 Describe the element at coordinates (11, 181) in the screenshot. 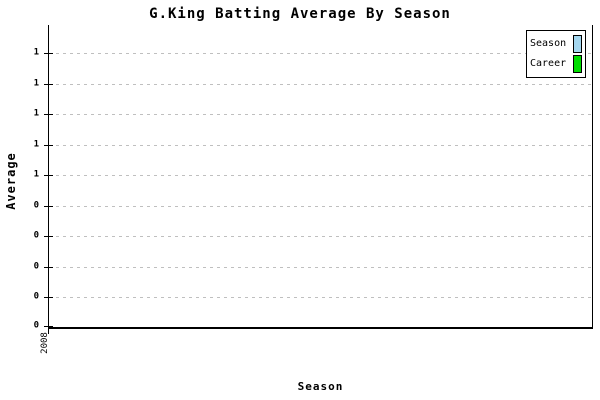

I see `y-axis-label: Average` at that location.